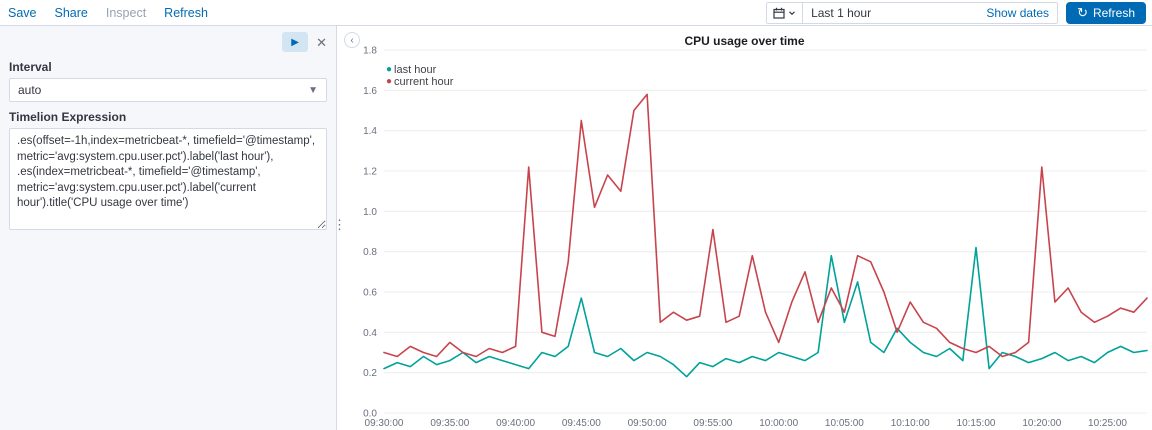 The height and width of the screenshot is (430, 1152). I want to click on svg-text: 10:05:00, so click(844, 423).